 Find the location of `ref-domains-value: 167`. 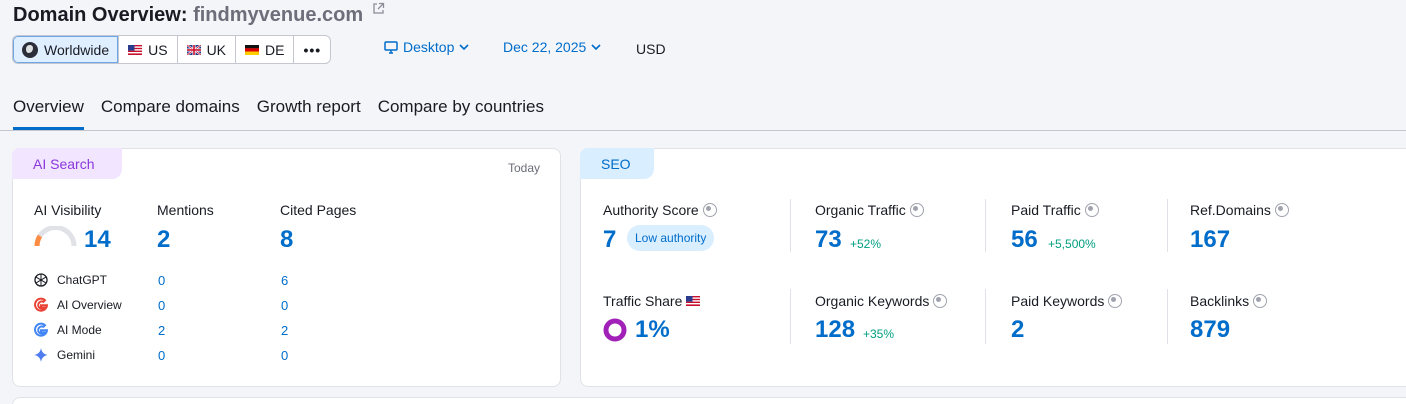

ref-domains-value: 167 is located at coordinates (1210, 239).